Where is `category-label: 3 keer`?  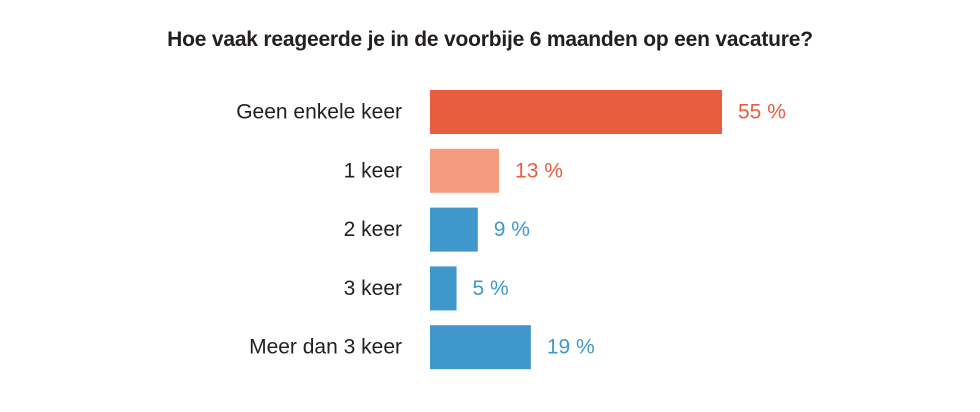
category-label: 3 keer is located at coordinates (373, 288).